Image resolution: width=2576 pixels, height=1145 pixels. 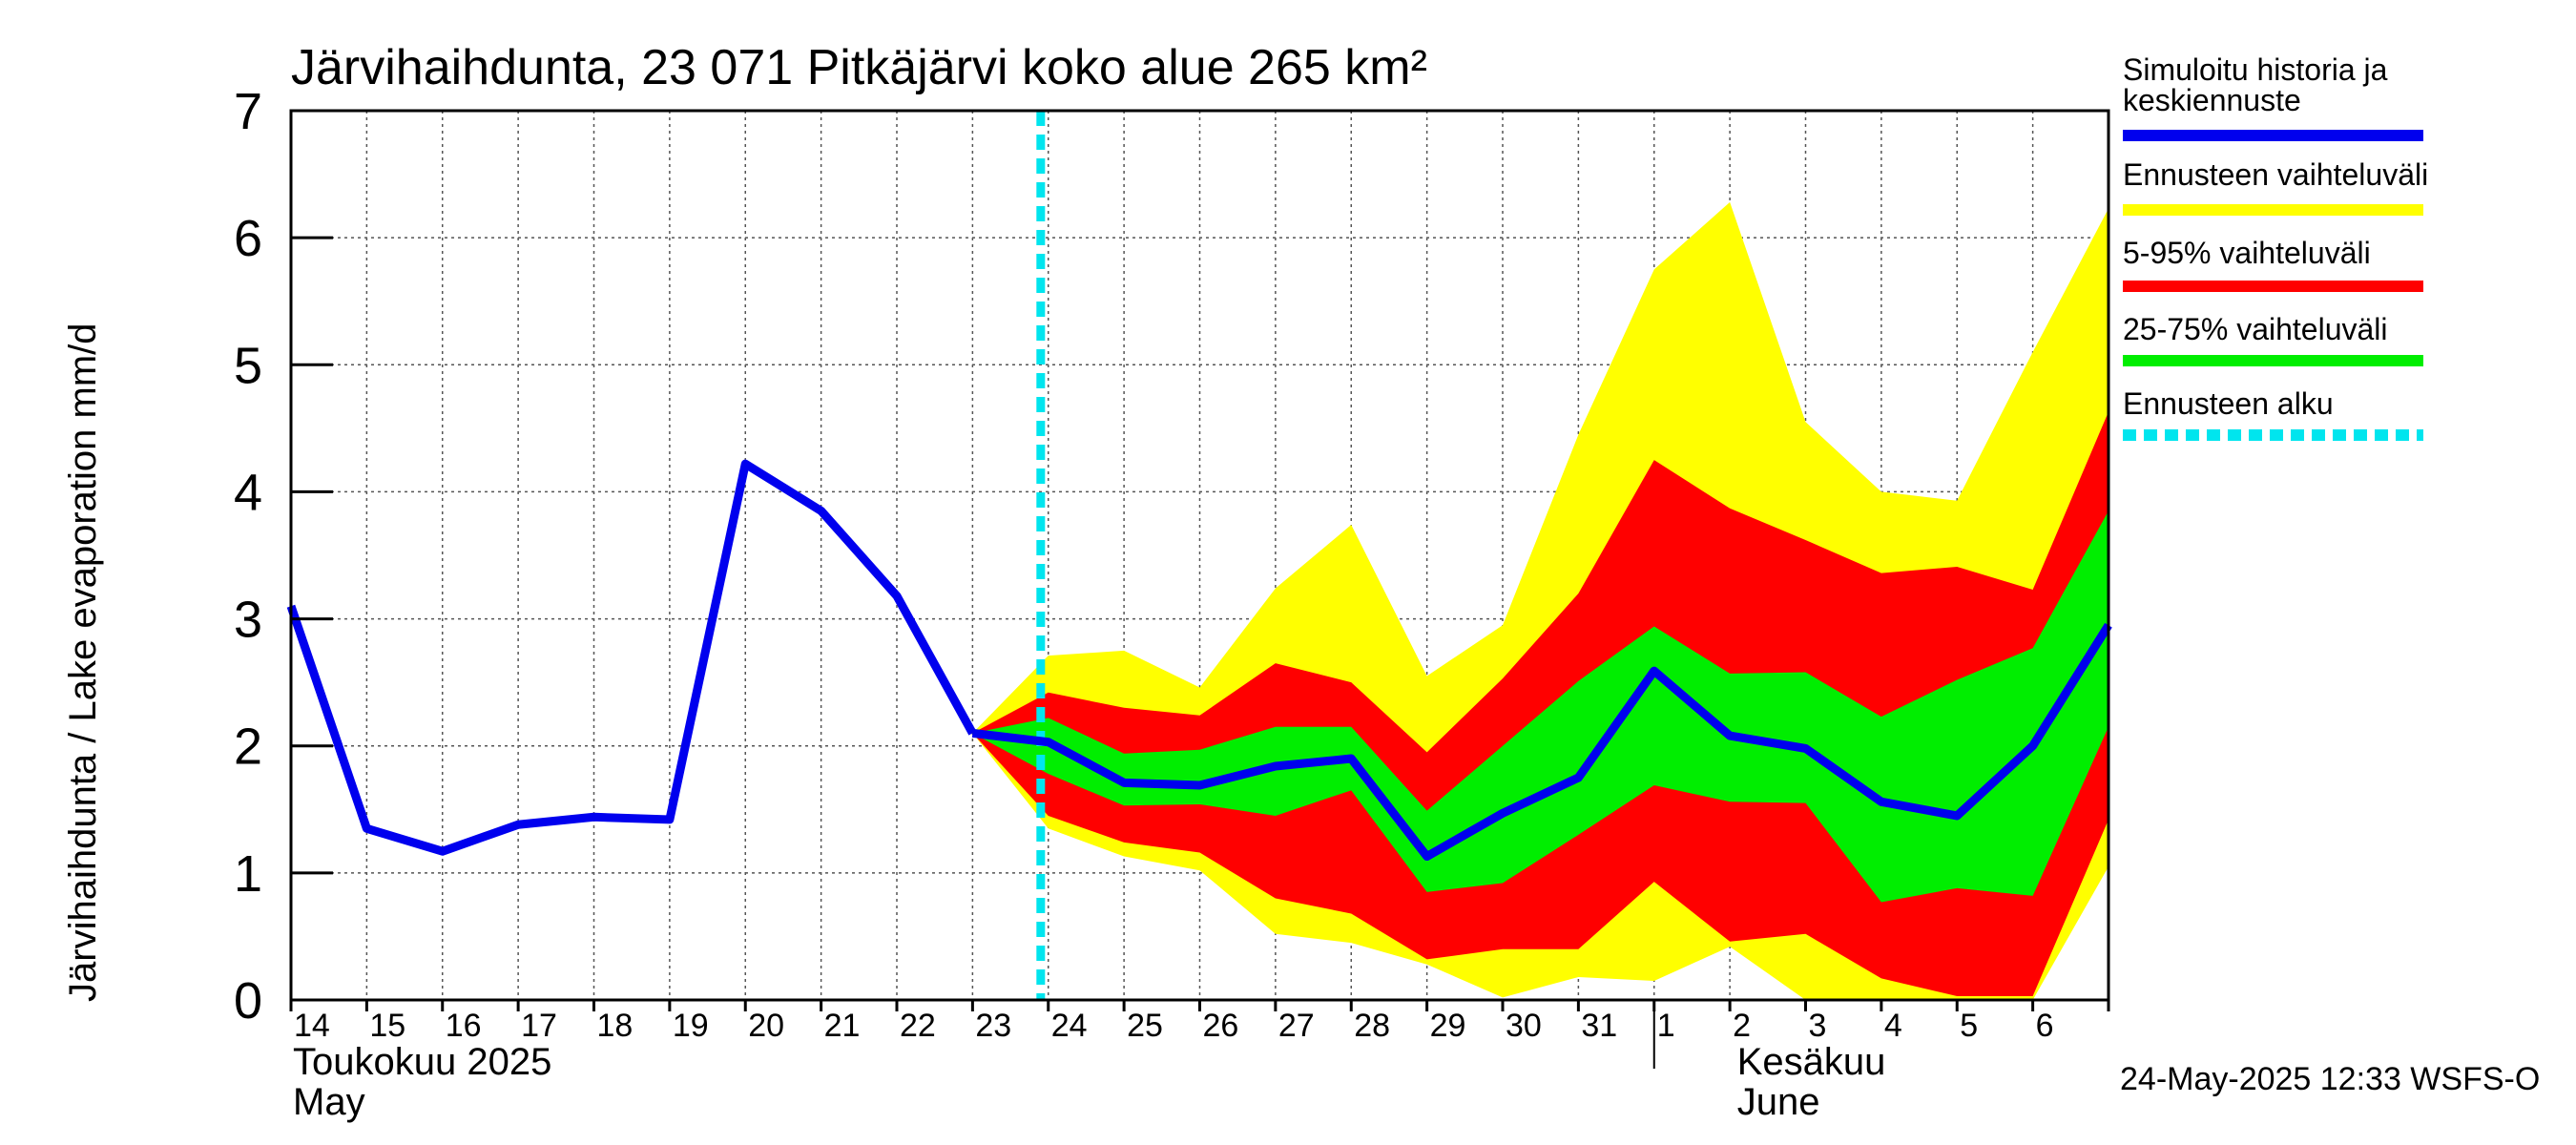 I want to click on y-tick-label: 6, so click(x=248, y=239).